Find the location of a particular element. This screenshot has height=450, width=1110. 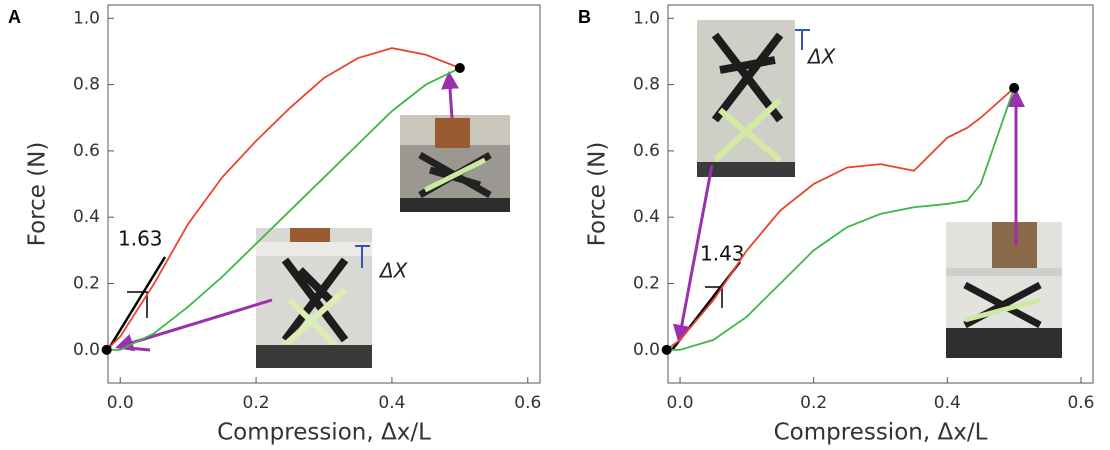

slope-label: 1.63 is located at coordinates (140, 239).